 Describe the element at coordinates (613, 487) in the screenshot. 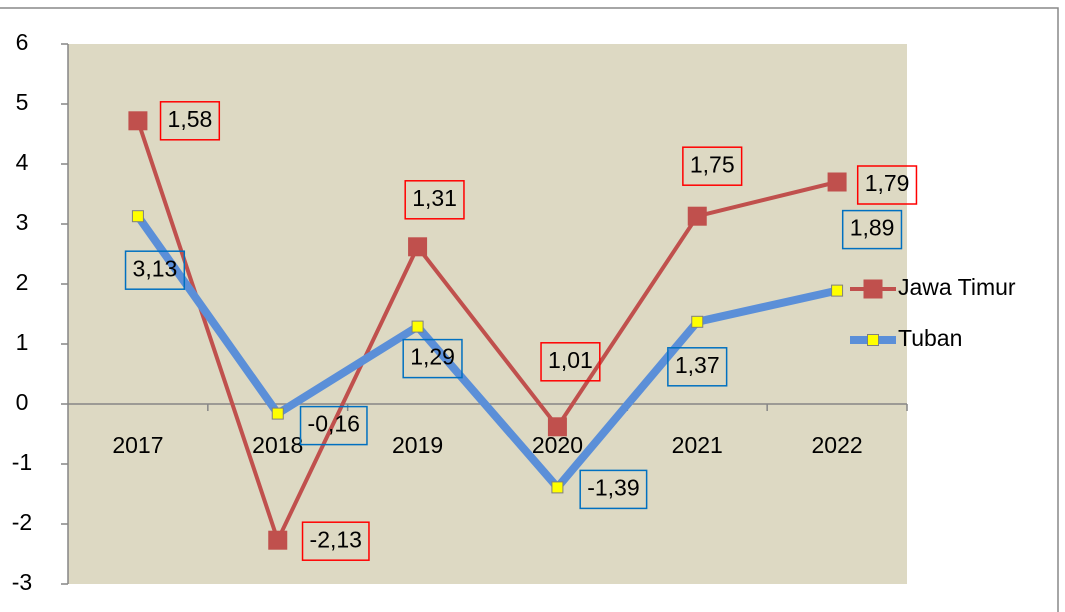

I see `data-label: -1,39` at that location.